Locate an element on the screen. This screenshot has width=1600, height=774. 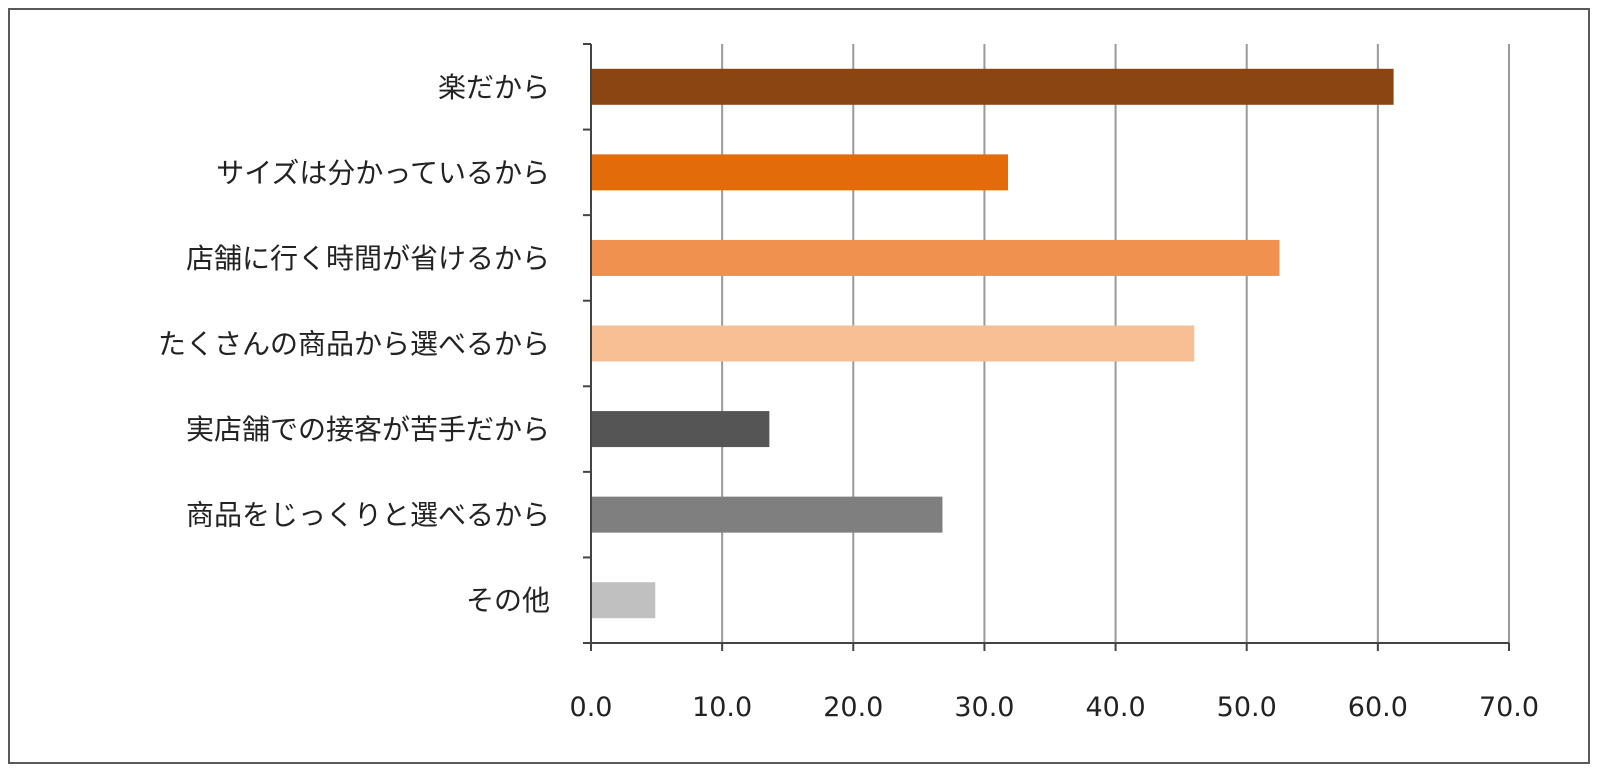
x-tick-label: 60.0 is located at coordinates (1378, 707).